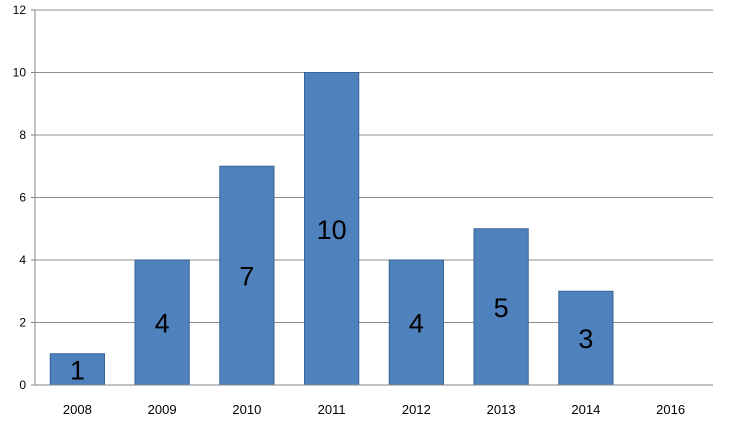 The height and width of the screenshot is (426, 730). What do you see at coordinates (501, 308) in the screenshot?
I see `data-label-2013: 5` at bounding box center [501, 308].